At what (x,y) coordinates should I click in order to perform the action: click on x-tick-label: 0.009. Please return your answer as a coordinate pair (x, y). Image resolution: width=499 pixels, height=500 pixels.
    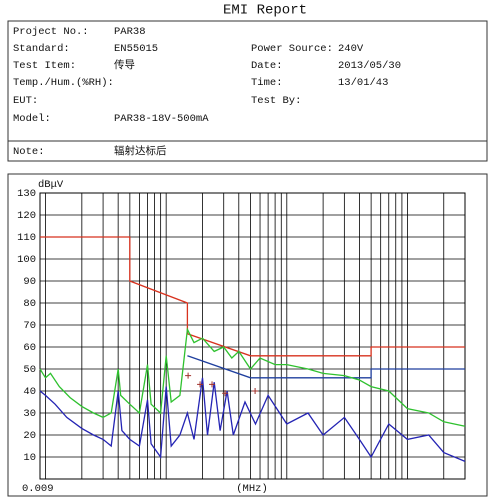
    Looking at the image, I should click on (38, 489).